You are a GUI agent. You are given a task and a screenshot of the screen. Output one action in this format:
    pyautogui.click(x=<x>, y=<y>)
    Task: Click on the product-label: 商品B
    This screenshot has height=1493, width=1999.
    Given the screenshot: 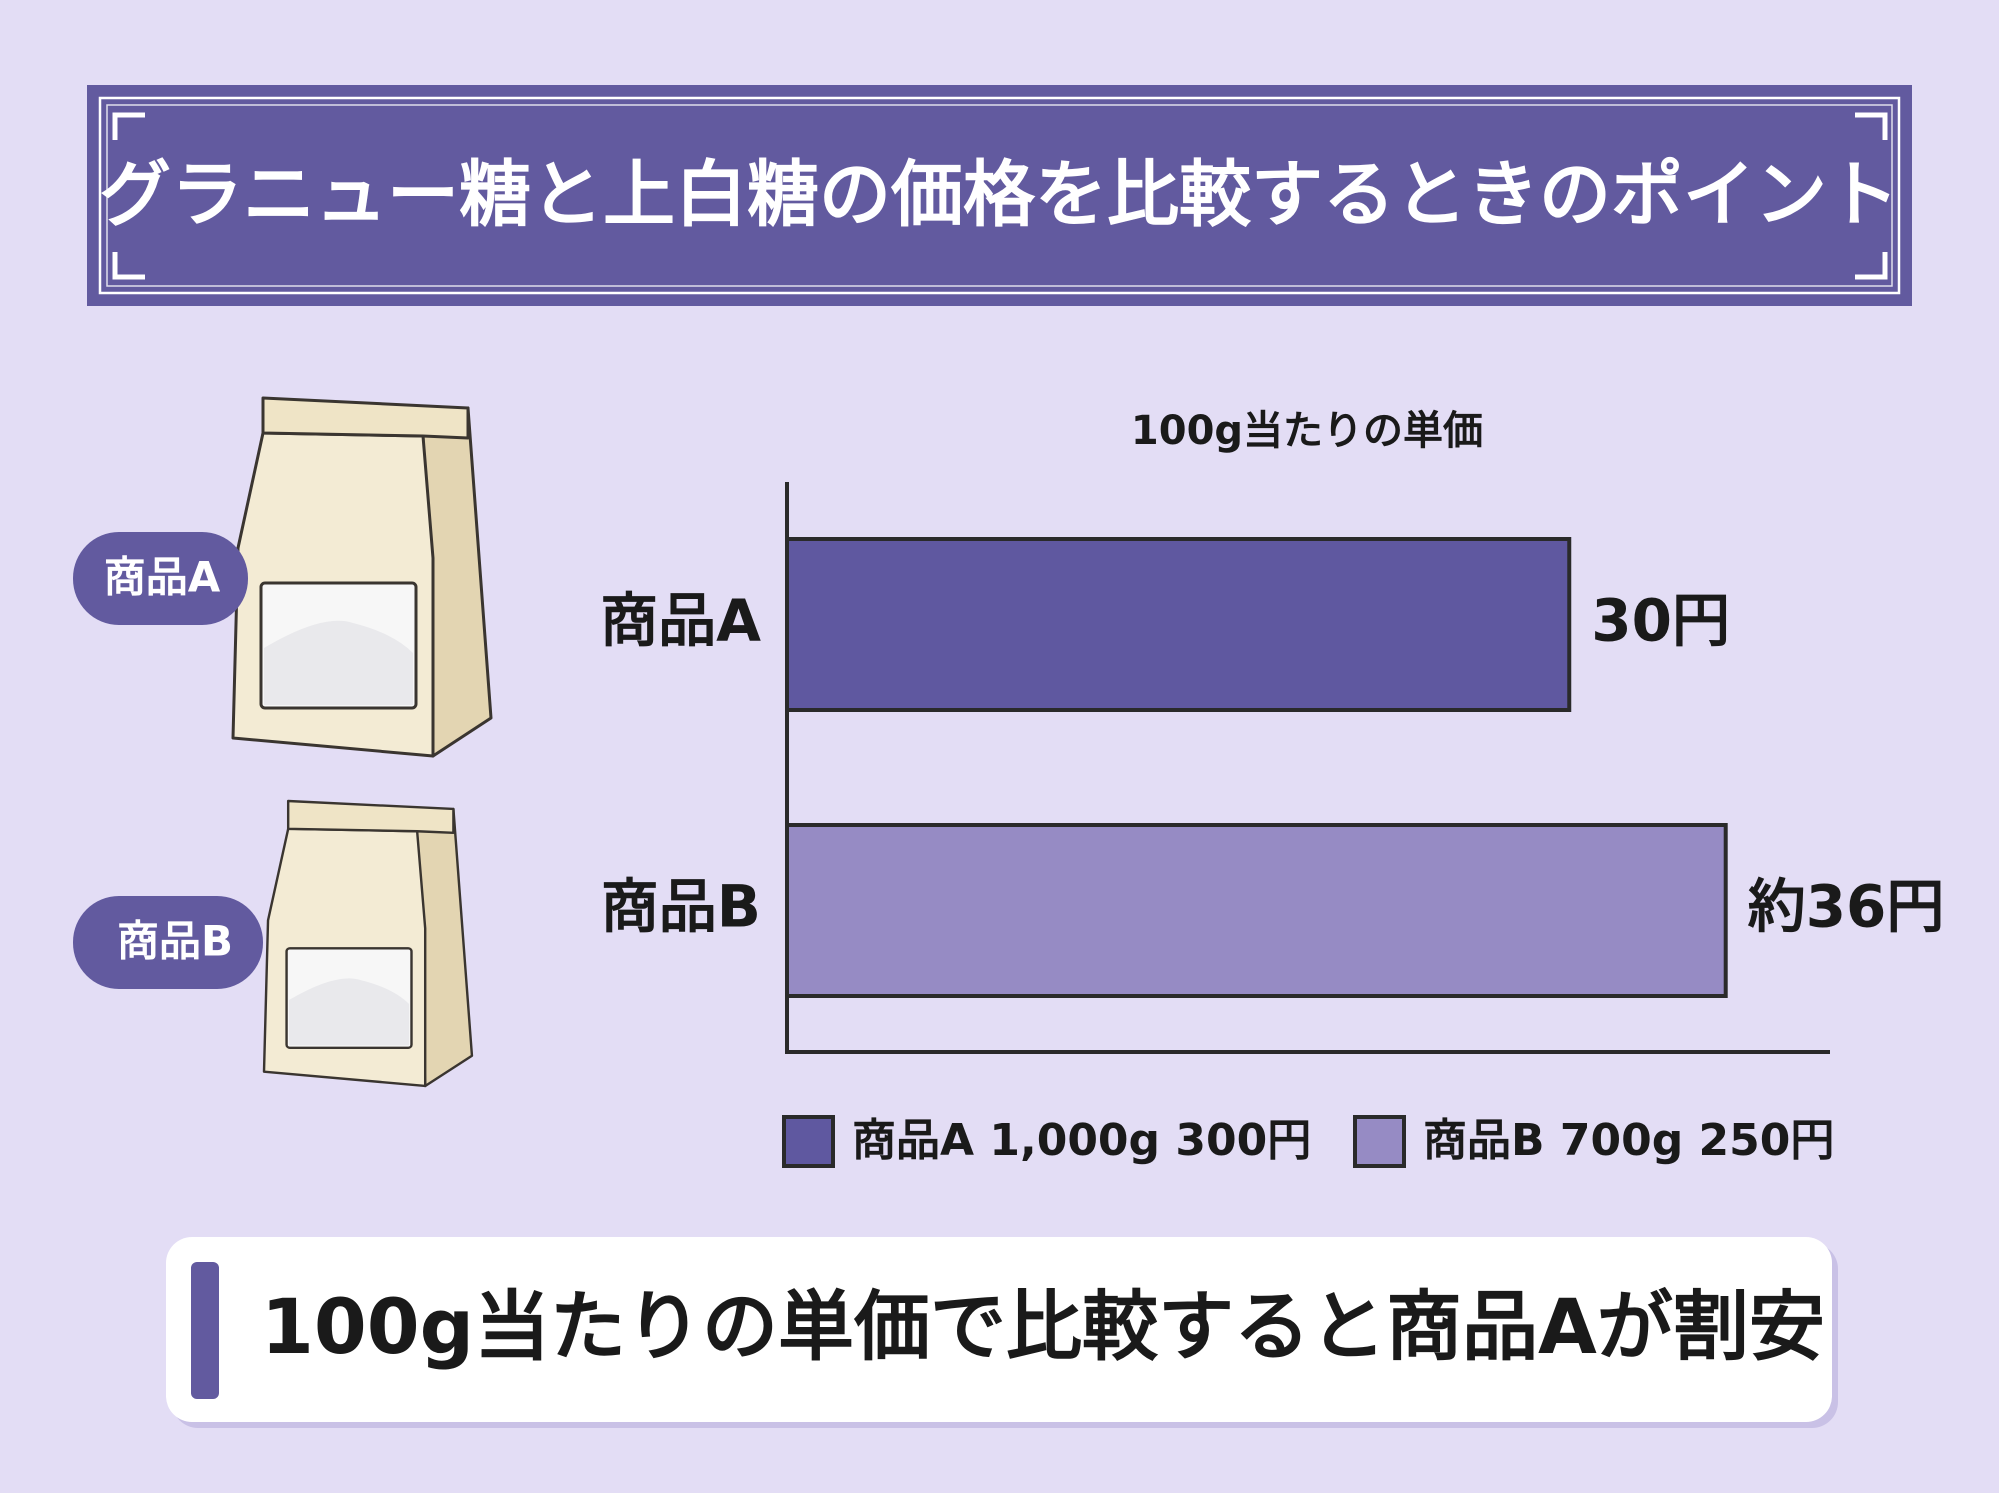 What is the action you would take?
    pyautogui.click(x=175, y=941)
    